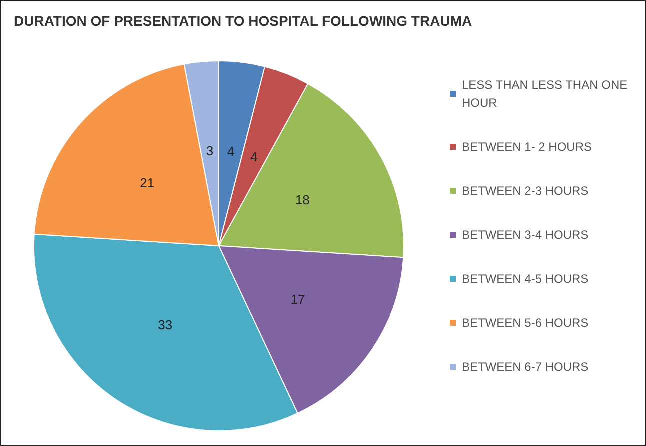  Describe the element at coordinates (243, 21) in the screenshot. I see `chart-title: DURATION OF PRESENTATION TO HOSPITAL FOLLOWING TRAUMA` at that location.